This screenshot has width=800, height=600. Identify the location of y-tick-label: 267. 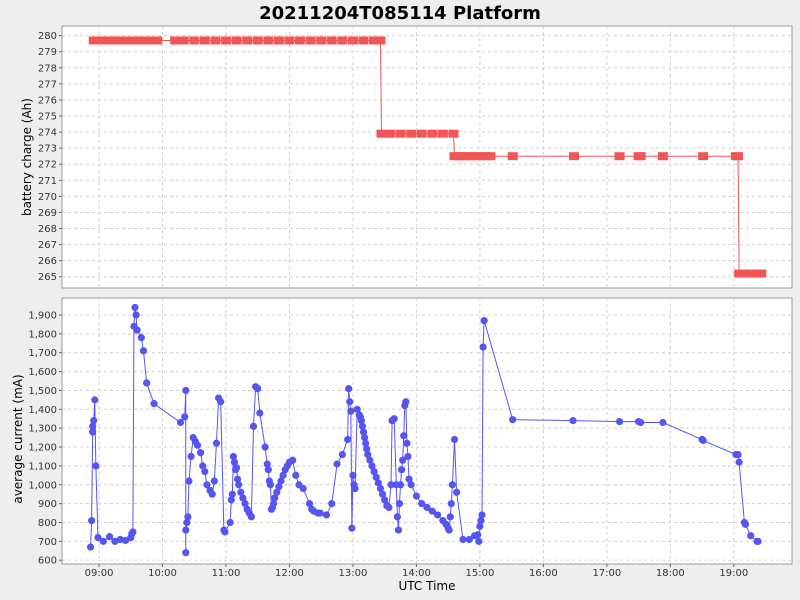
(47, 245).